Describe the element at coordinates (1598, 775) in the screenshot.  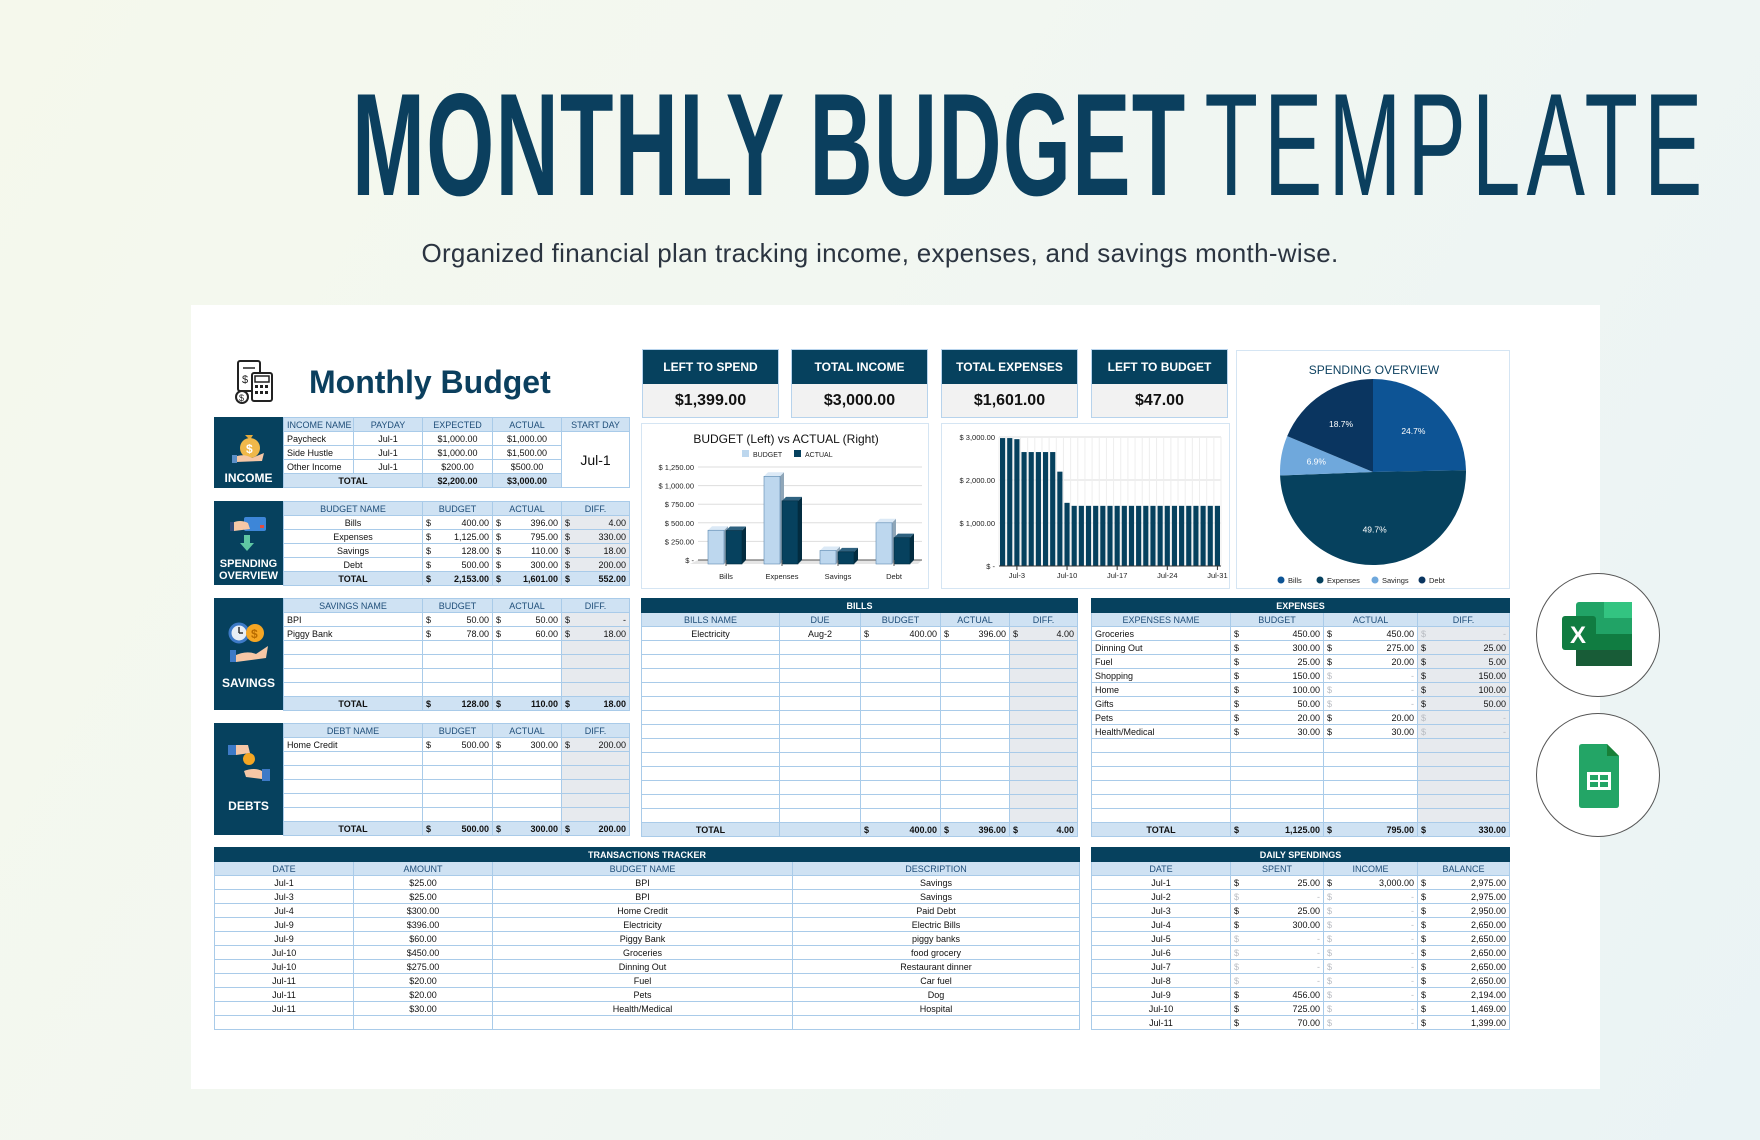
I see `google-sheets-app-button` at that location.